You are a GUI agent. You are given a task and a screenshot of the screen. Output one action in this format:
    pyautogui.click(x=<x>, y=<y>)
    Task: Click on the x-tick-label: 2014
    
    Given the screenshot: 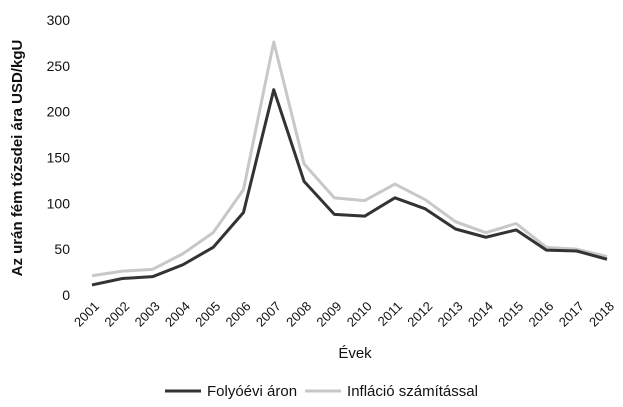 What is the action you would take?
    pyautogui.click(x=480, y=314)
    